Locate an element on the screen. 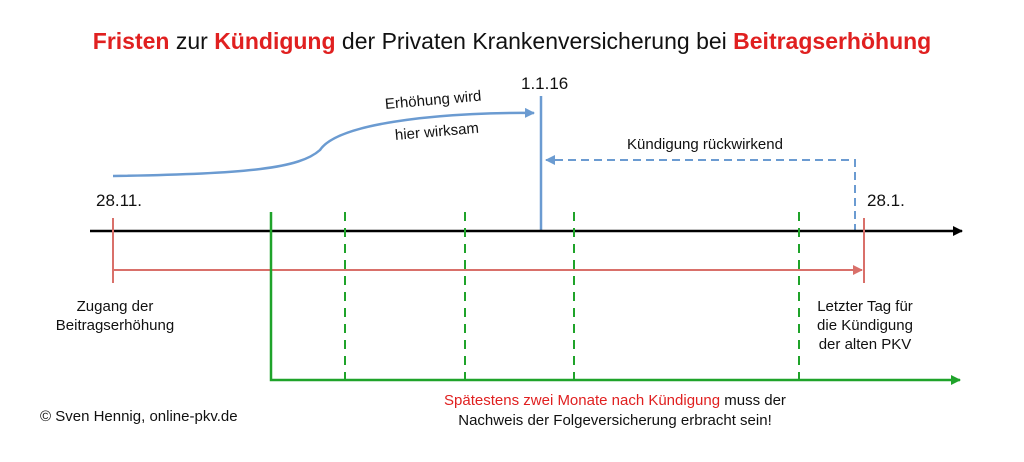 This screenshot has width=1024, height=462. receipt-label: Zugang der Beitragserhöhung is located at coordinates (115, 316).